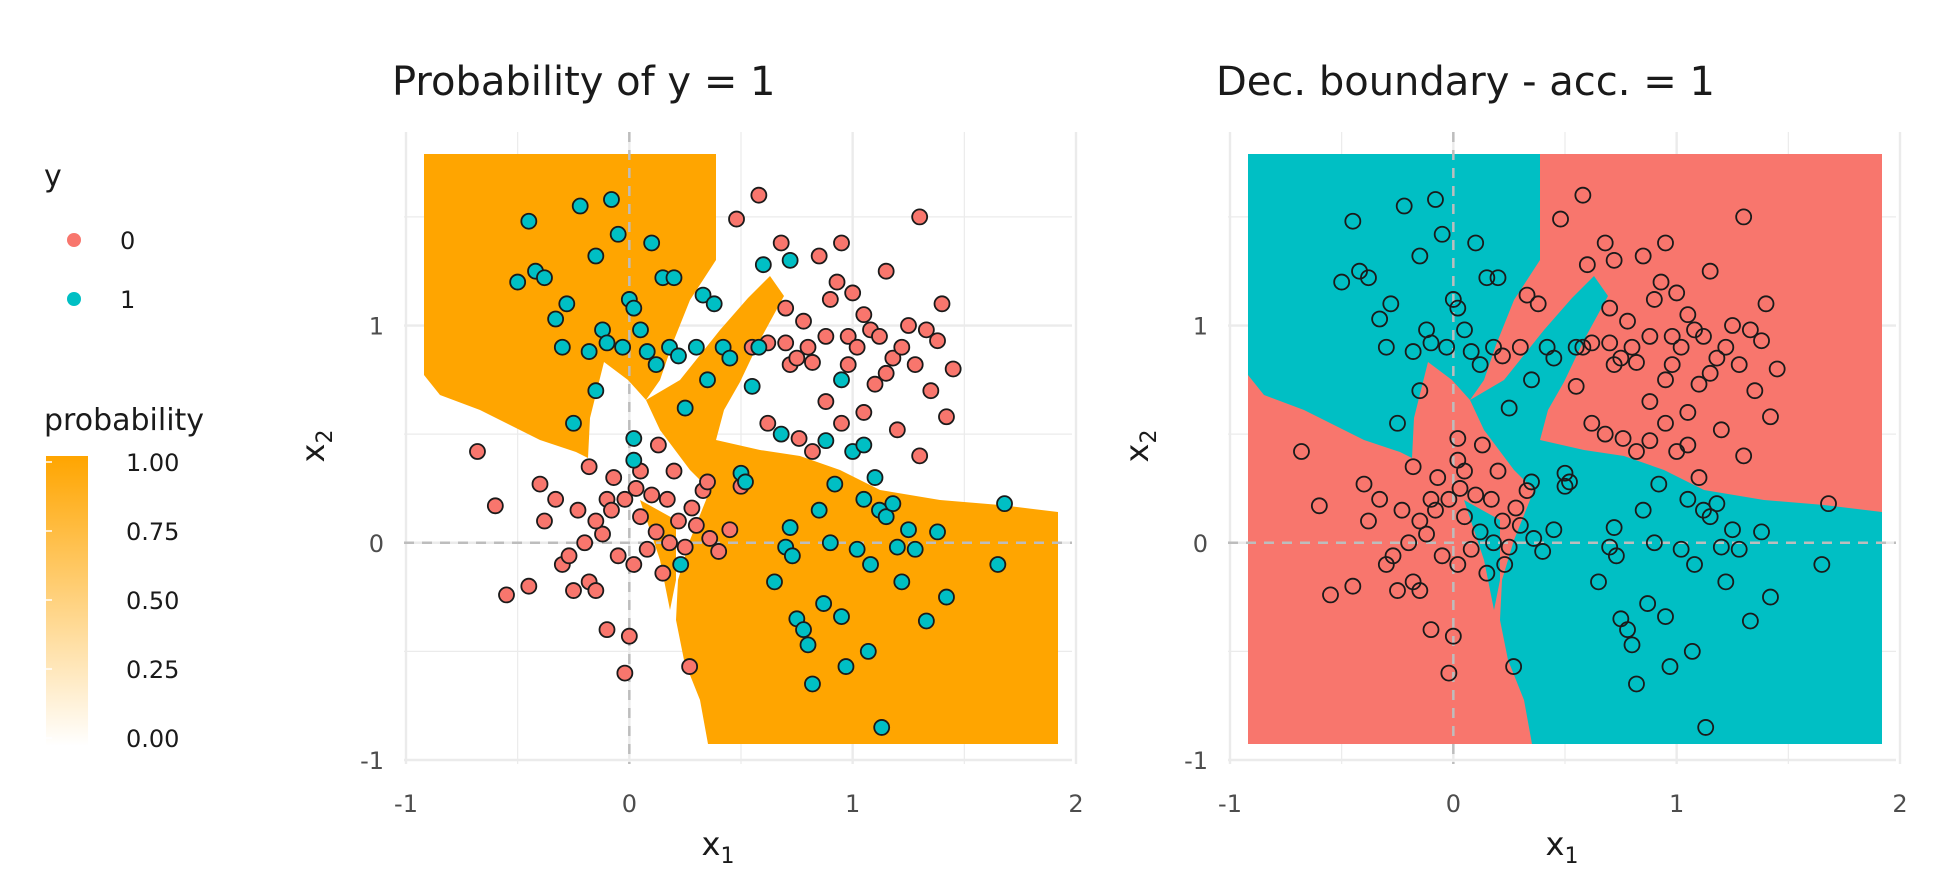 This screenshot has width=1958, height=884. I want to click on x-tick-label: 0, so click(1453, 804).